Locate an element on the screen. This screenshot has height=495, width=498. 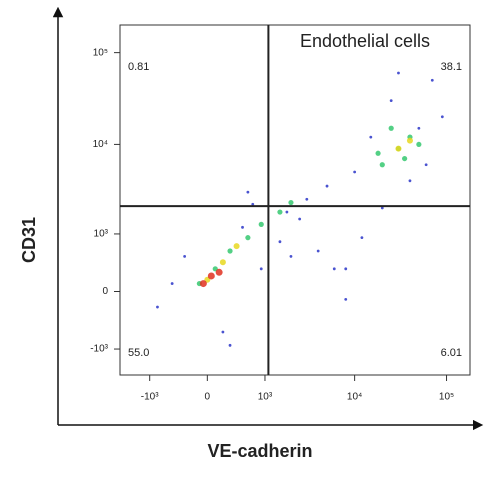
x-tick-label: 0 is located at coordinates (208, 397).